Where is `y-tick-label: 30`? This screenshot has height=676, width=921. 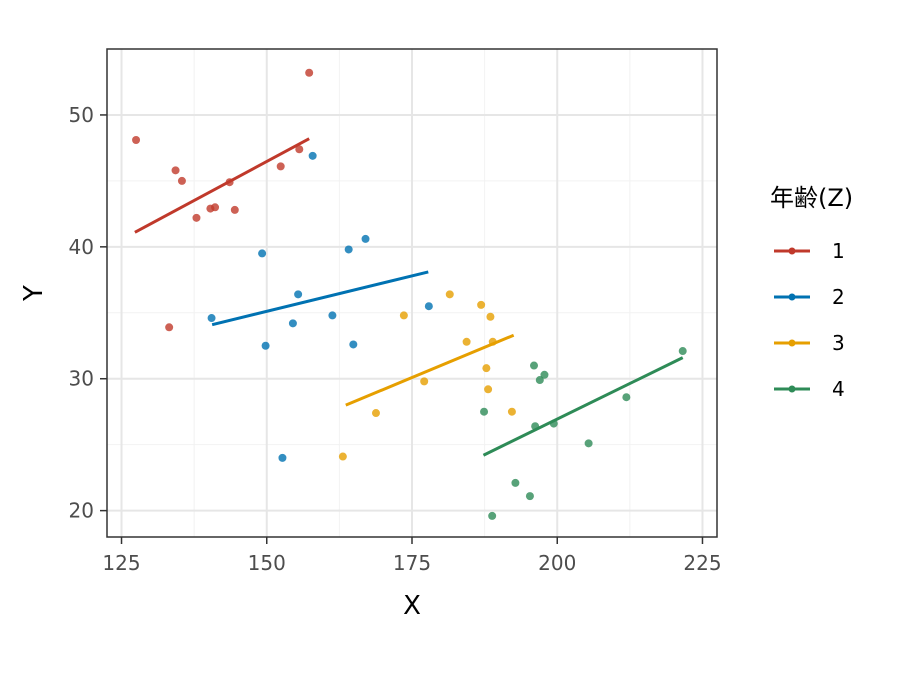
y-tick-label: 30 is located at coordinates (81, 379).